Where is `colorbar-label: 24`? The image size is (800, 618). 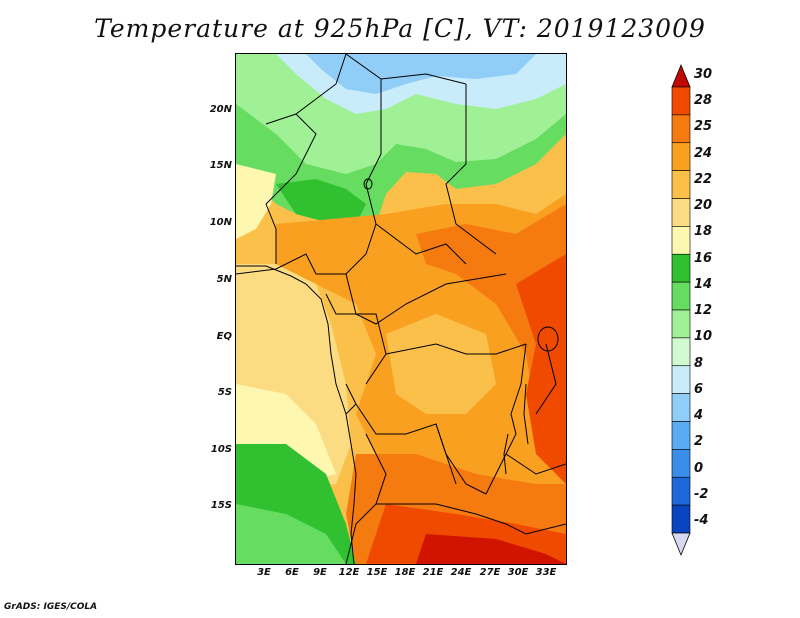
colorbar-label: 24 is located at coordinates (703, 153).